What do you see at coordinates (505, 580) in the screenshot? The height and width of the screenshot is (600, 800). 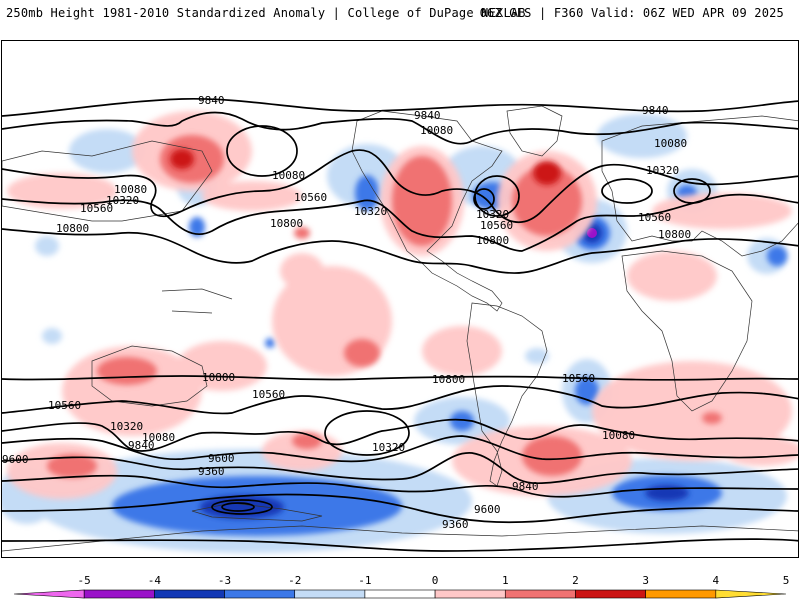 I see `colorbar-tick-label: 1` at bounding box center [505, 580].